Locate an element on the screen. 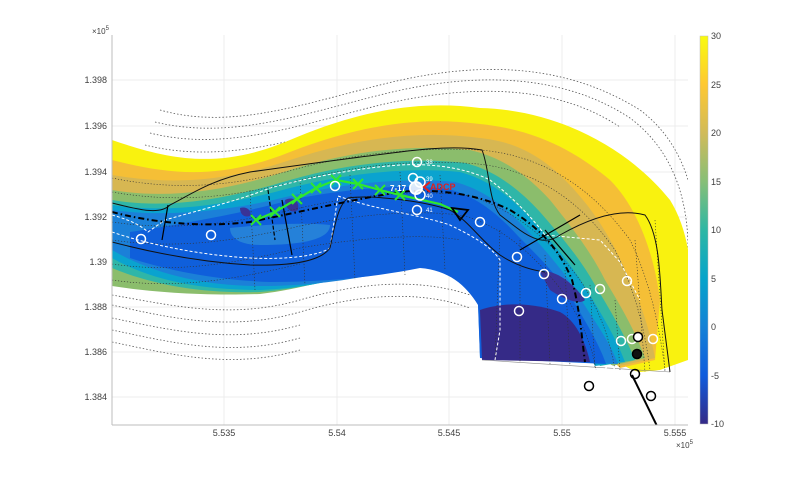  y-exponent: ×10⁵ is located at coordinates (101, 31).